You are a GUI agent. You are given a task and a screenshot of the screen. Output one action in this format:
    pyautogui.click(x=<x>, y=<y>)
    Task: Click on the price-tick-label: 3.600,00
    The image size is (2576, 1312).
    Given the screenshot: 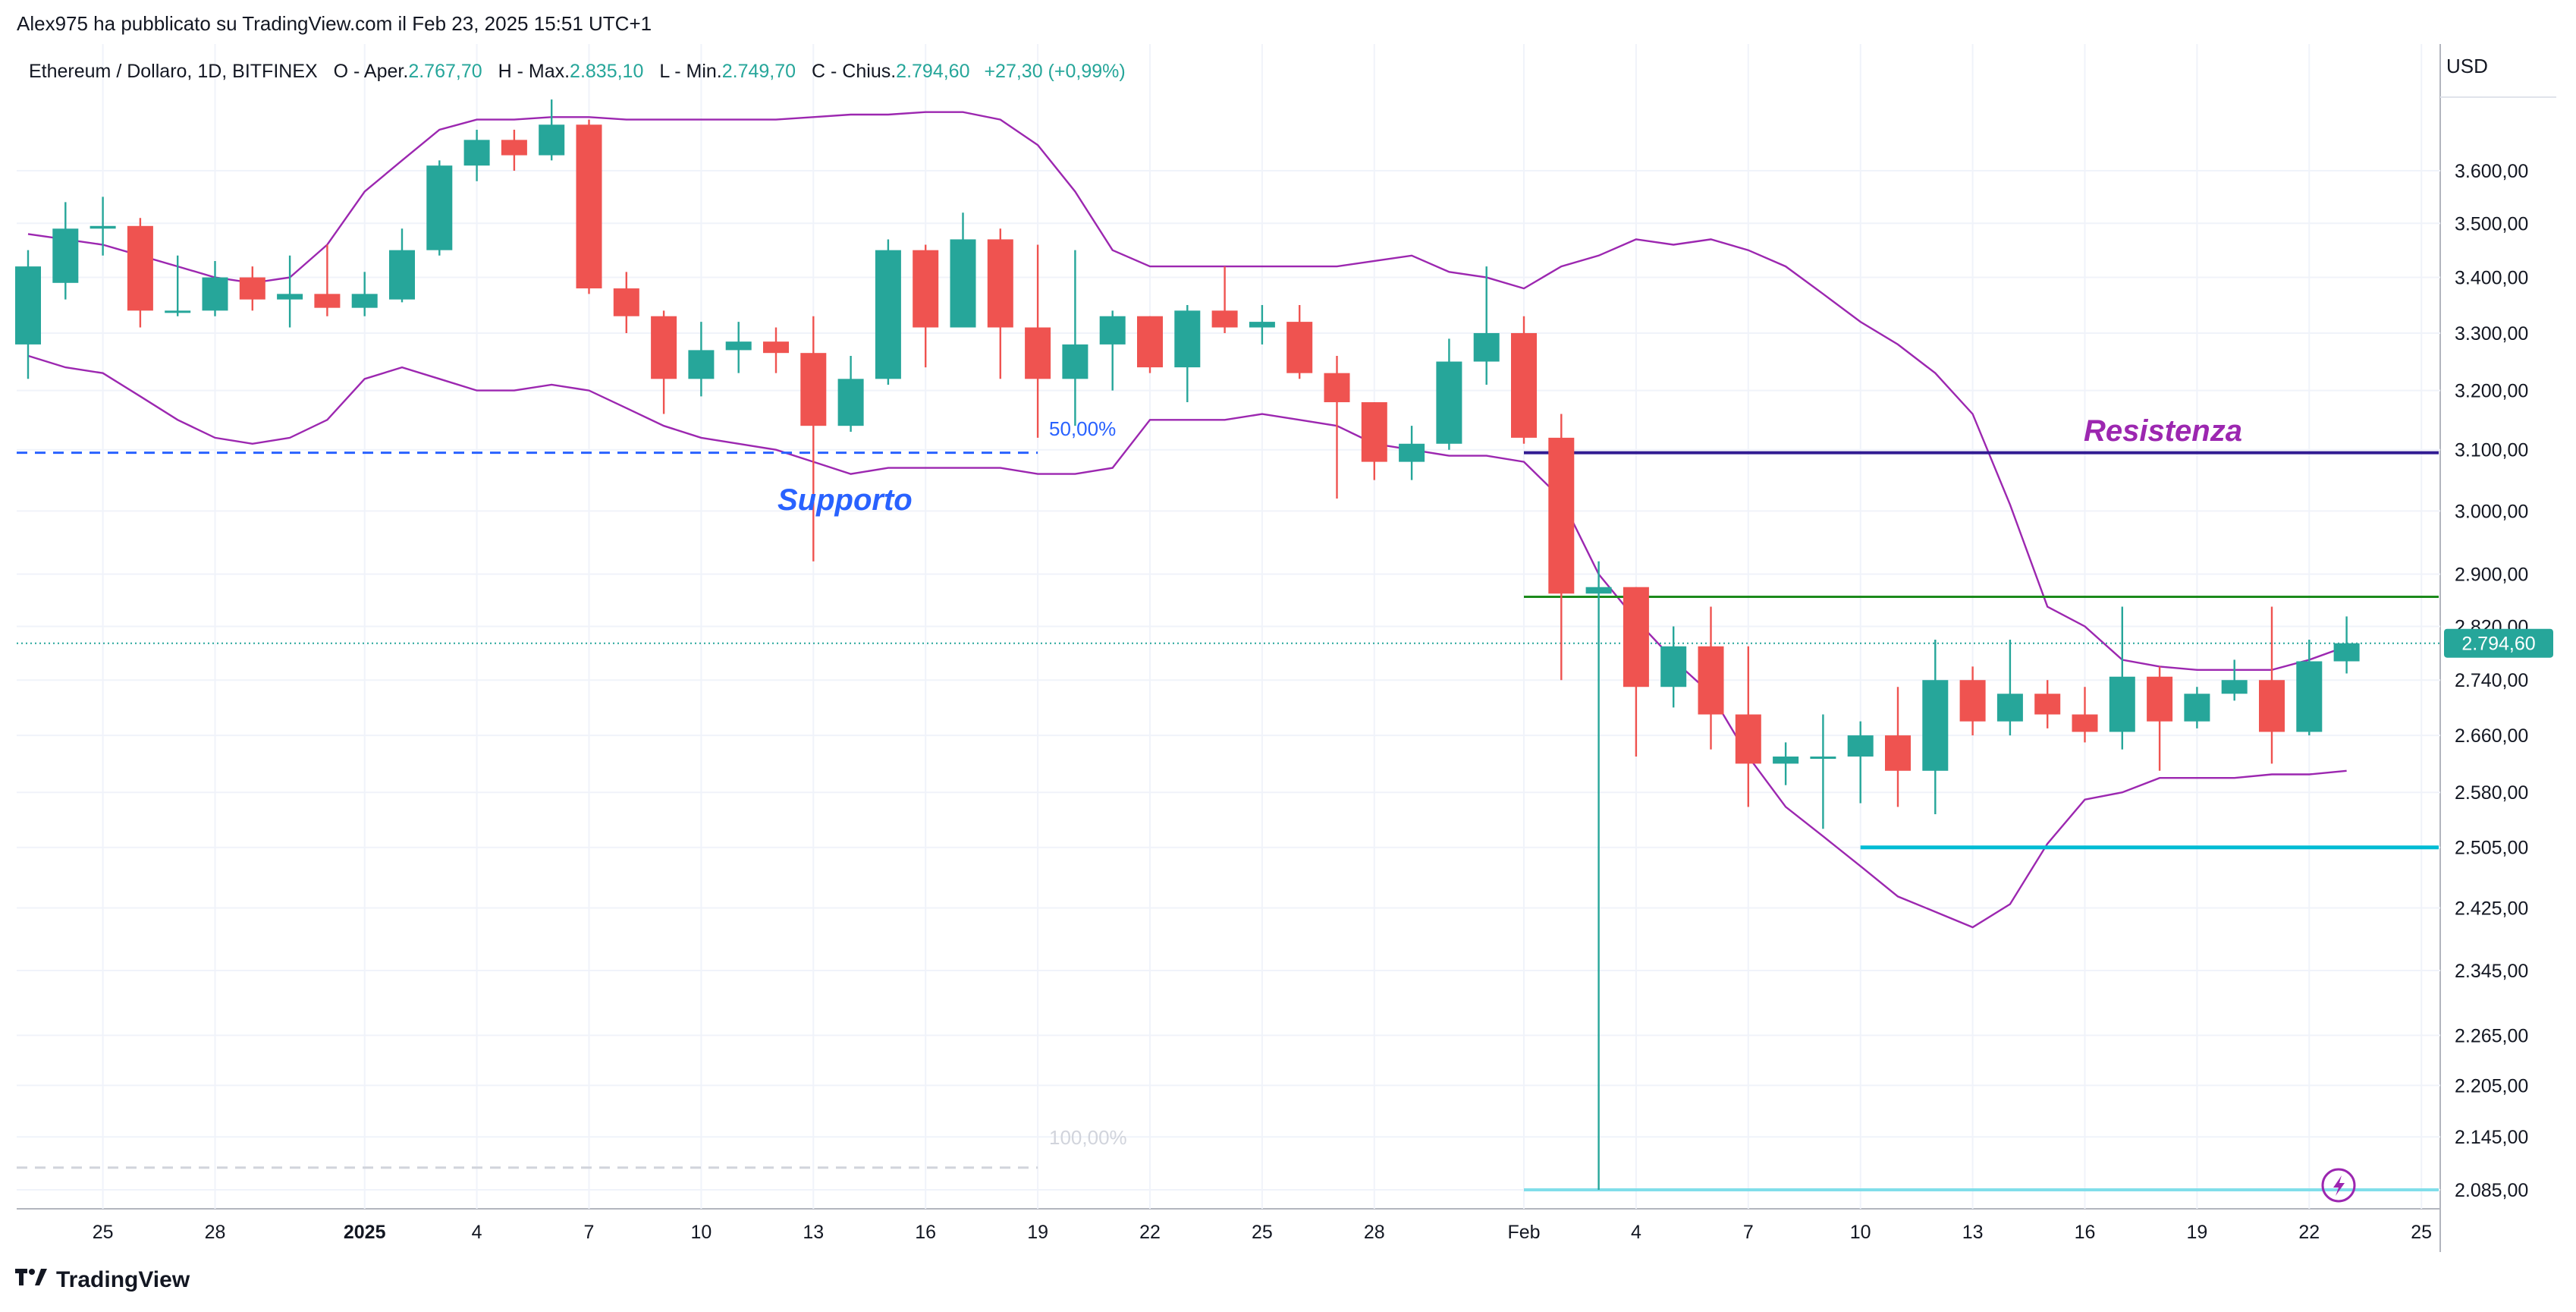 What is the action you would take?
    pyautogui.click(x=2491, y=171)
    